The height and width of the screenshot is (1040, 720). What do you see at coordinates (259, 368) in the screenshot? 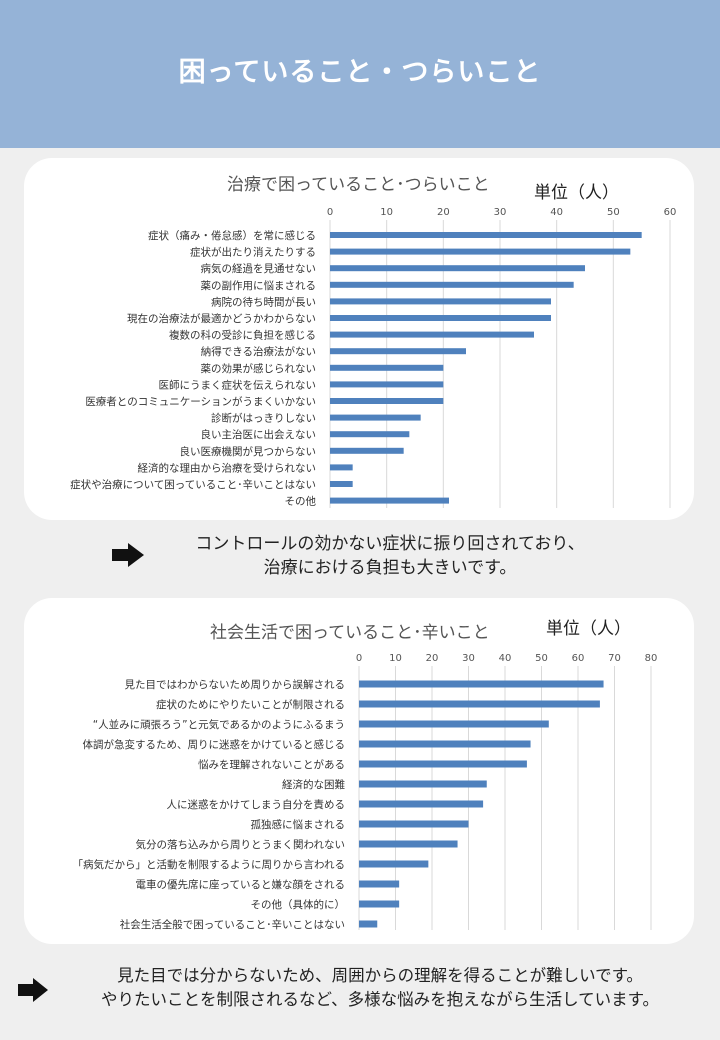
I see `category-label: 薬の効果が感じられない` at bounding box center [259, 368].